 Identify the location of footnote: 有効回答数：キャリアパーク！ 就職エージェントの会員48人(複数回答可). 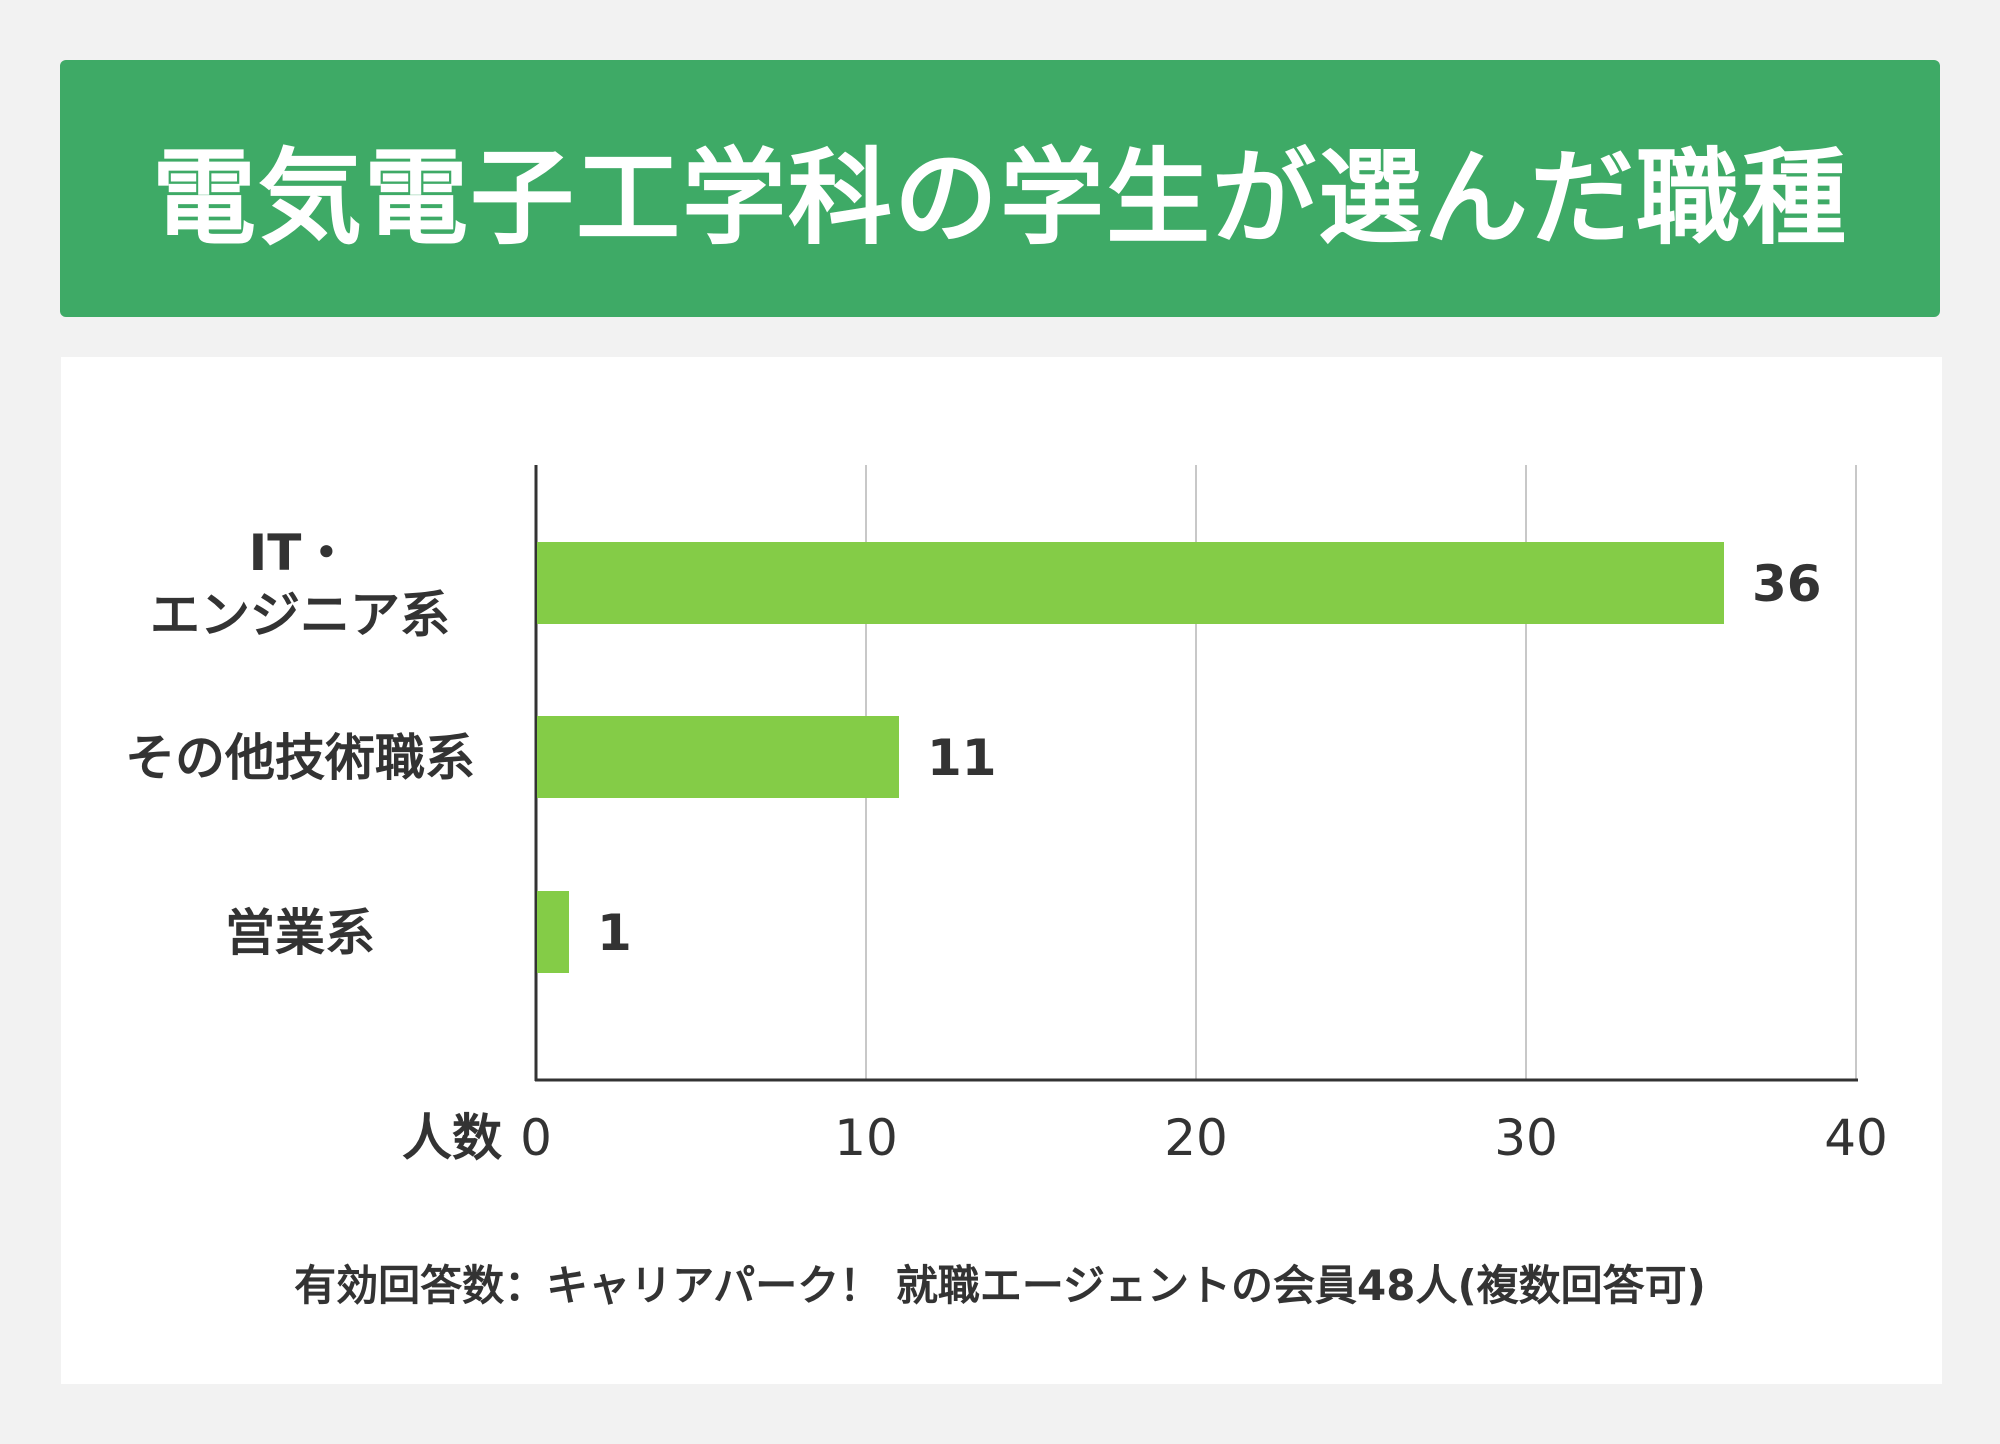
(1000, 1285).